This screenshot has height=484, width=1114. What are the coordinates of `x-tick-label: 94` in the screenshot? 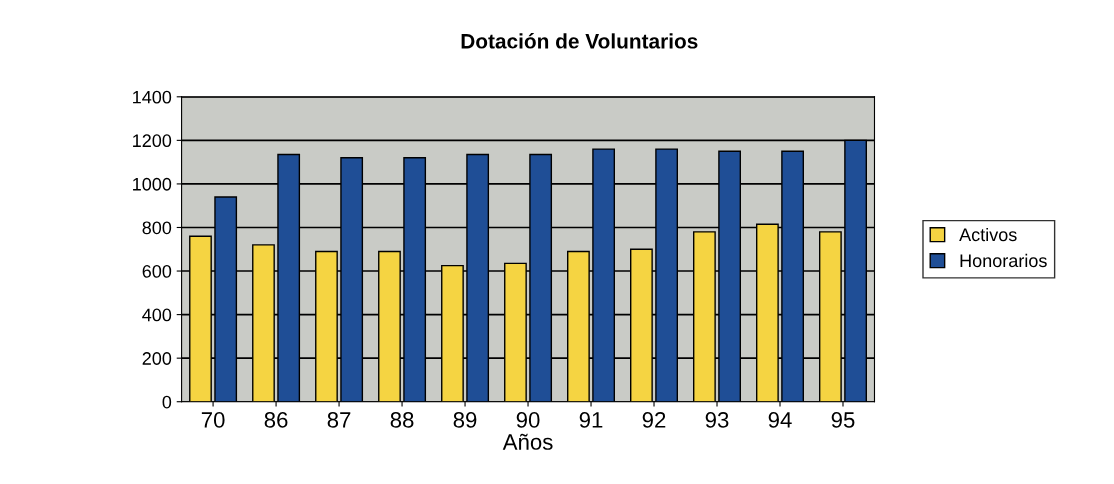 It's located at (780, 420).